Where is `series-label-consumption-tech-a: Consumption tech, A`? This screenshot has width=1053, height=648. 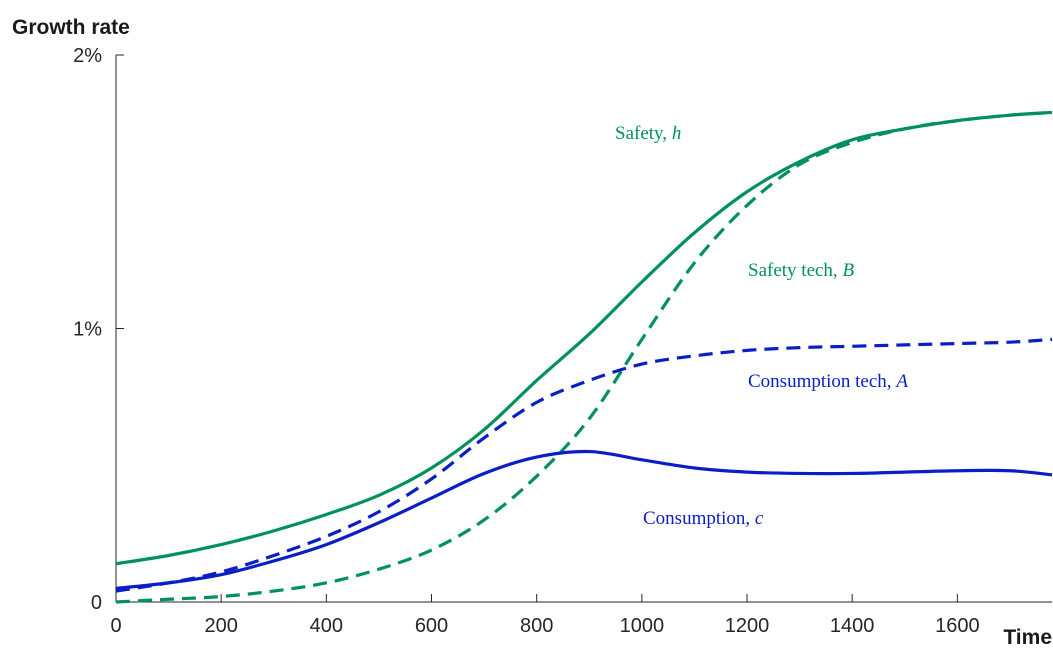
series-label-consumption-tech-a: Consumption tech, A is located at coordinates (828, 381).